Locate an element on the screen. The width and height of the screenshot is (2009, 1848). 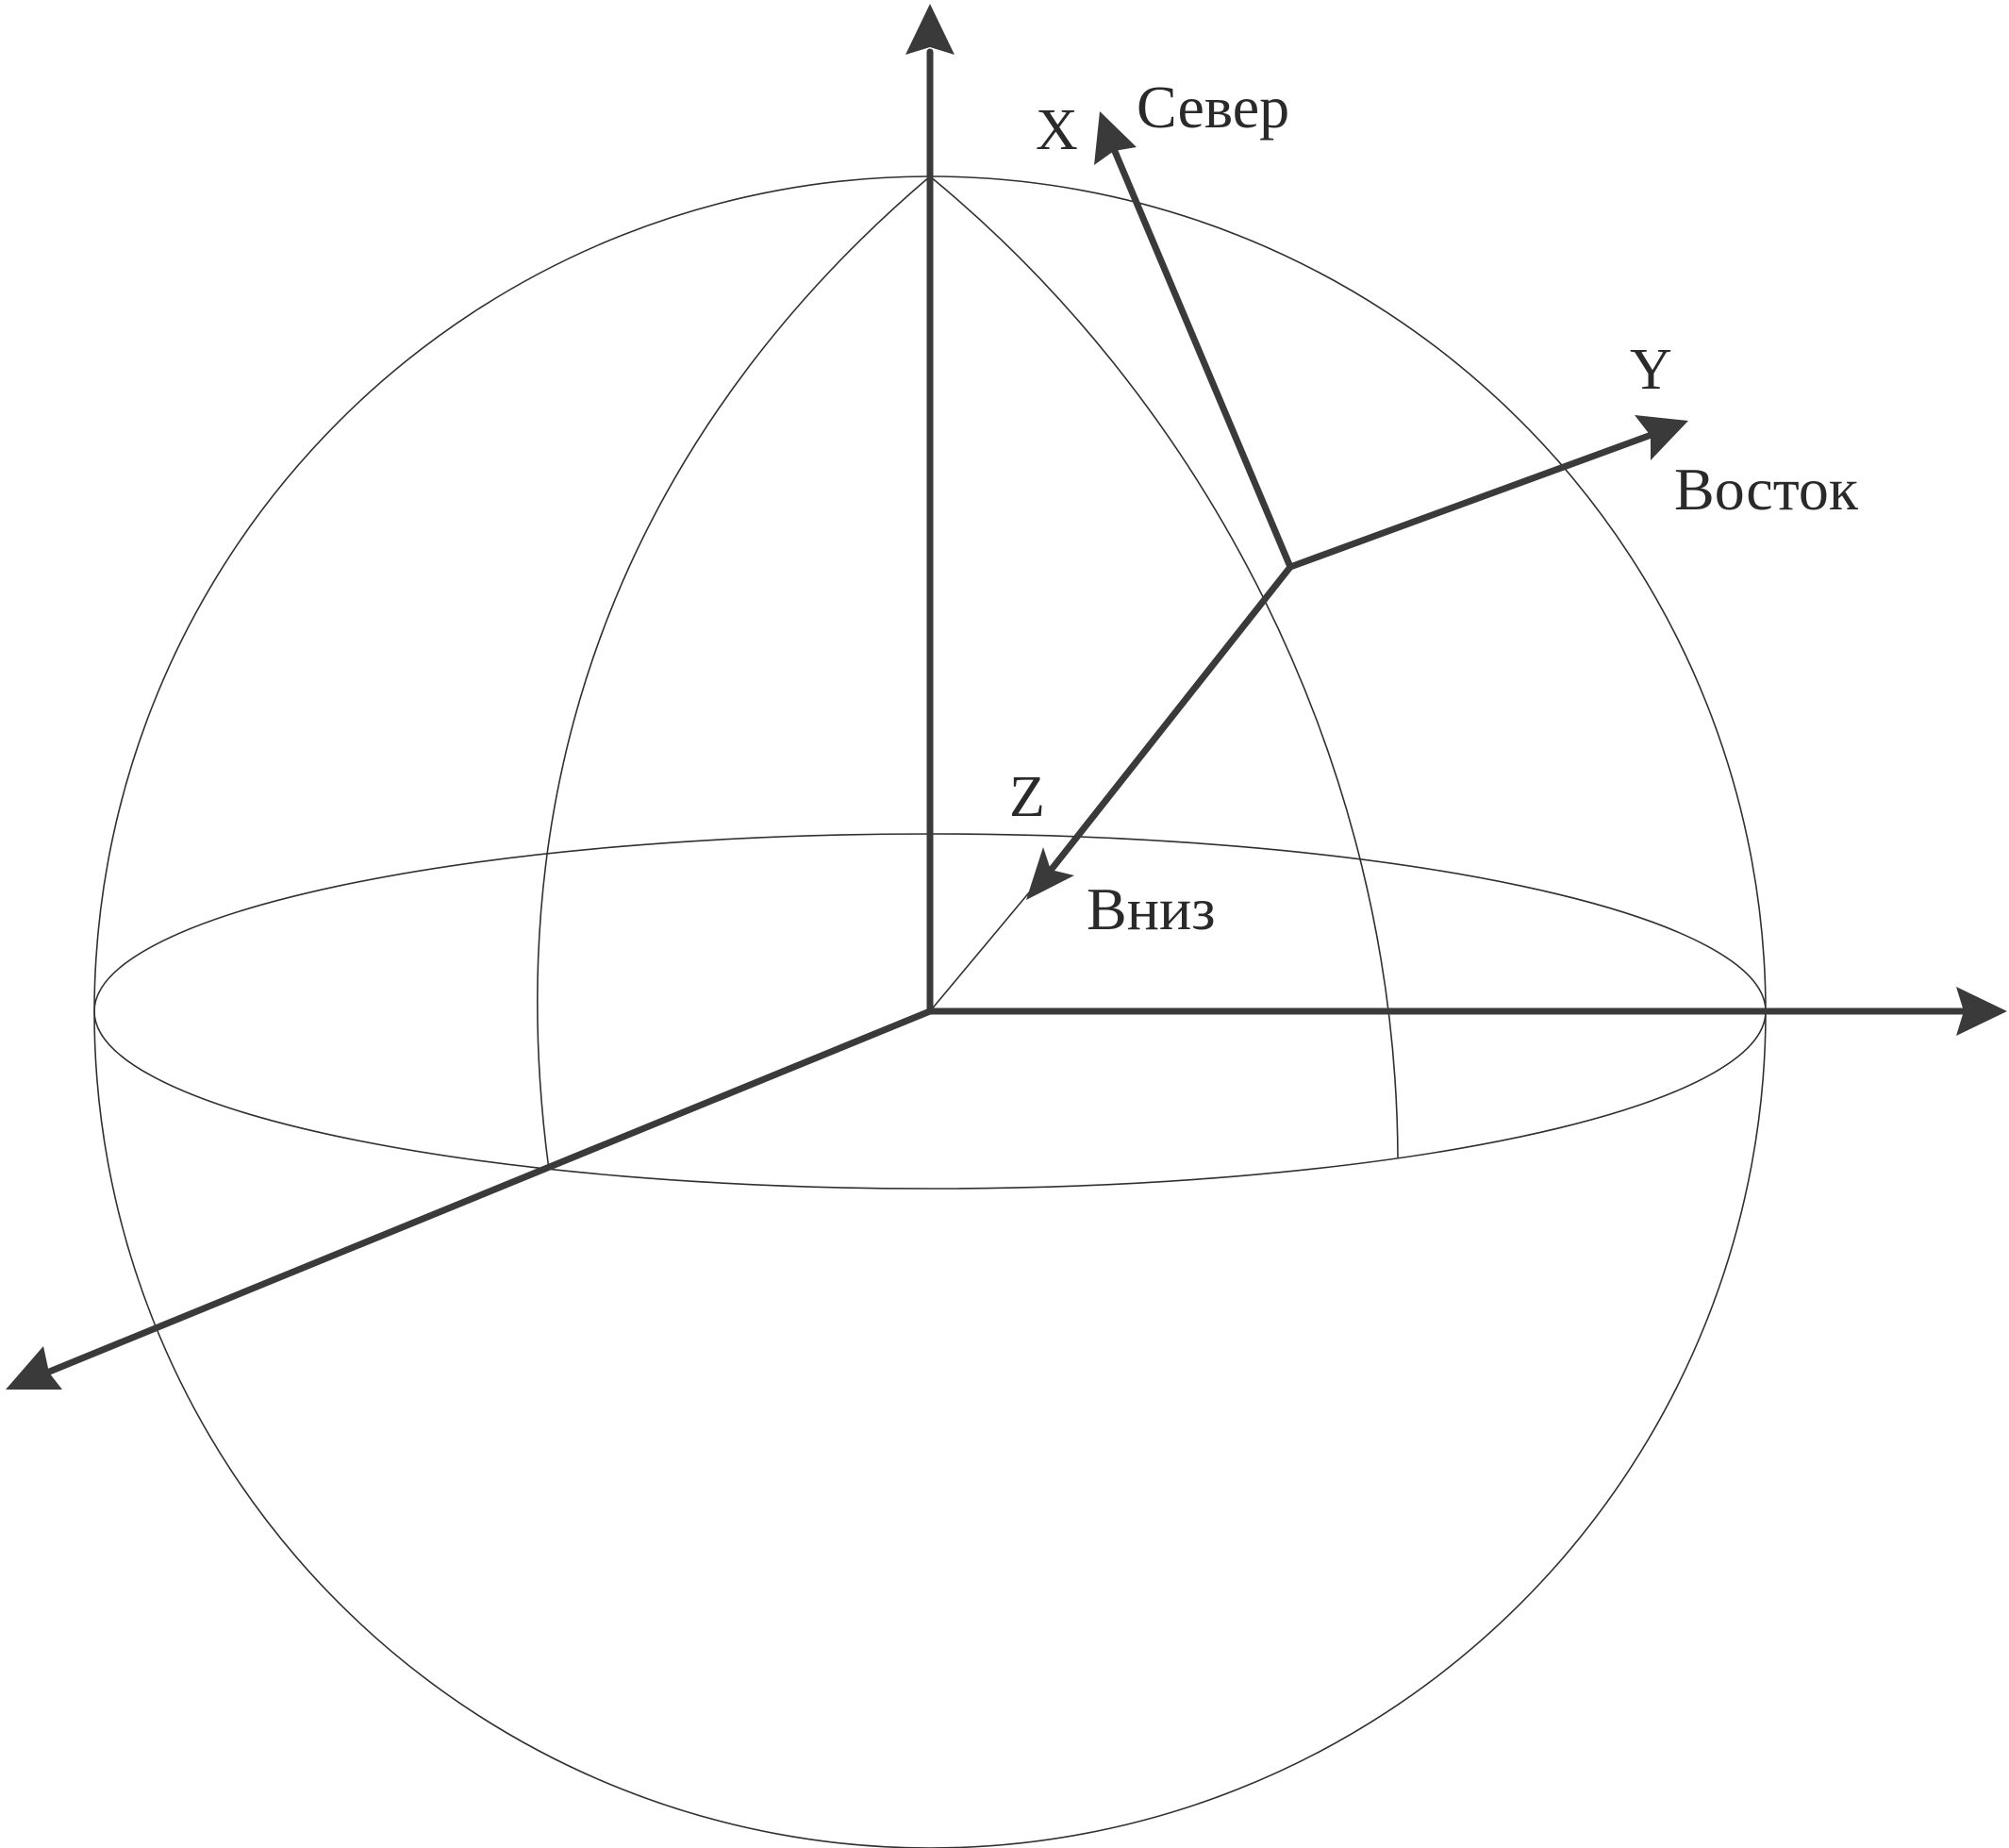
north-label: Север is located at coordinates (1213, 108).